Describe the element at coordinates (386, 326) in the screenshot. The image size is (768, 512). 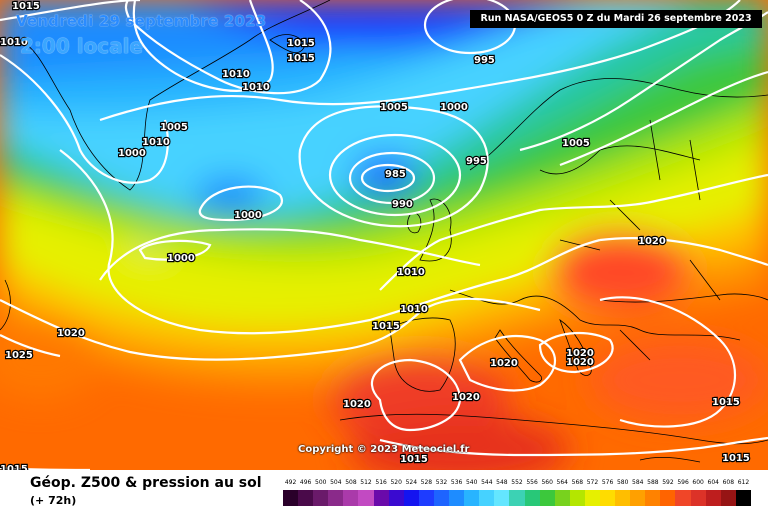
I see `isobar-label-1015-atlantic-iberia: 1015` at that location.